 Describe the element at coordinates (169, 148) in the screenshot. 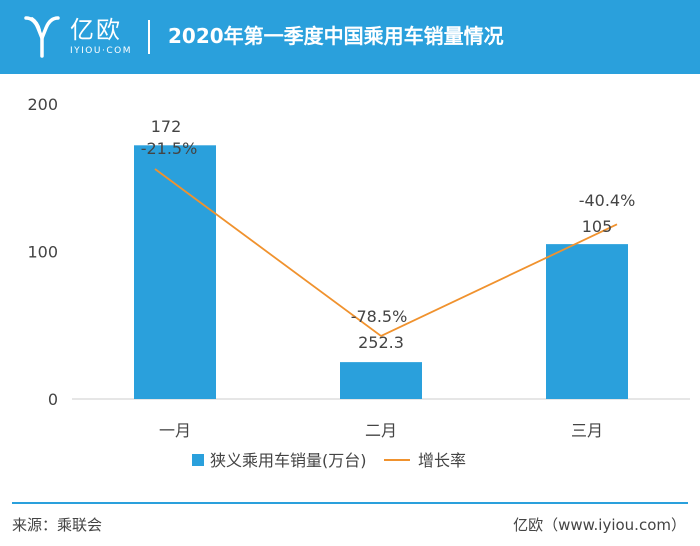

I see `rate-value-label: -21.5%` at that location.